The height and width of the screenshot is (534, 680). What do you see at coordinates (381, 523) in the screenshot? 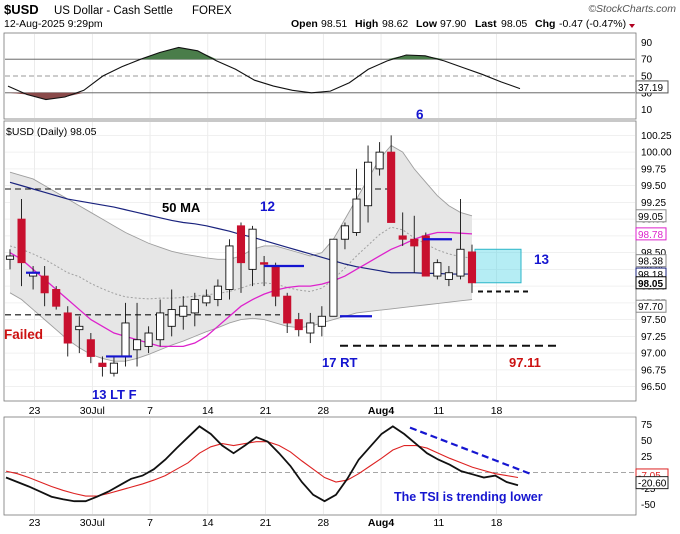
I see `x-tick-label-bottom: Aug4` at bounding box center [381, 523].